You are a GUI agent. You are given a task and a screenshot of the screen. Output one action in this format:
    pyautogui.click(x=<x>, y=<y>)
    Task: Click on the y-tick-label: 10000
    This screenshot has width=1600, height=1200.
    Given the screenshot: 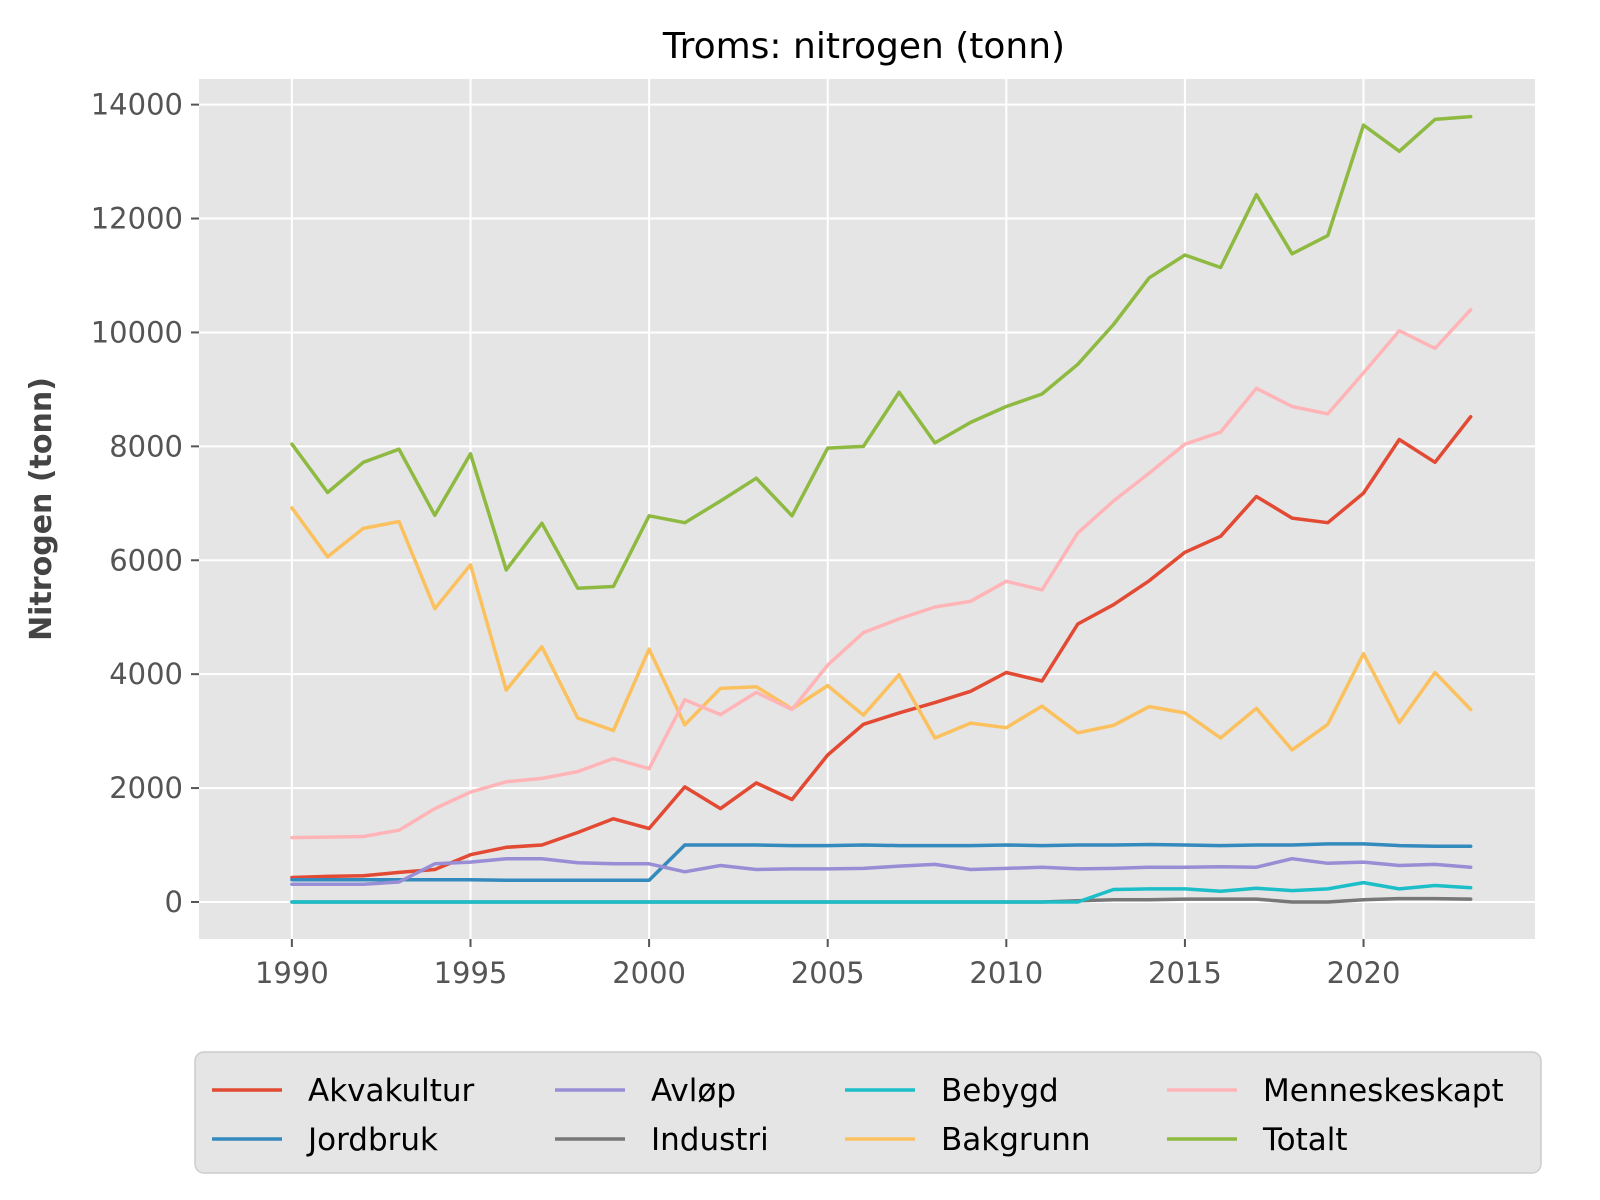 What is the action you would take?
    pyautogui.click(x=137, y=332)
    